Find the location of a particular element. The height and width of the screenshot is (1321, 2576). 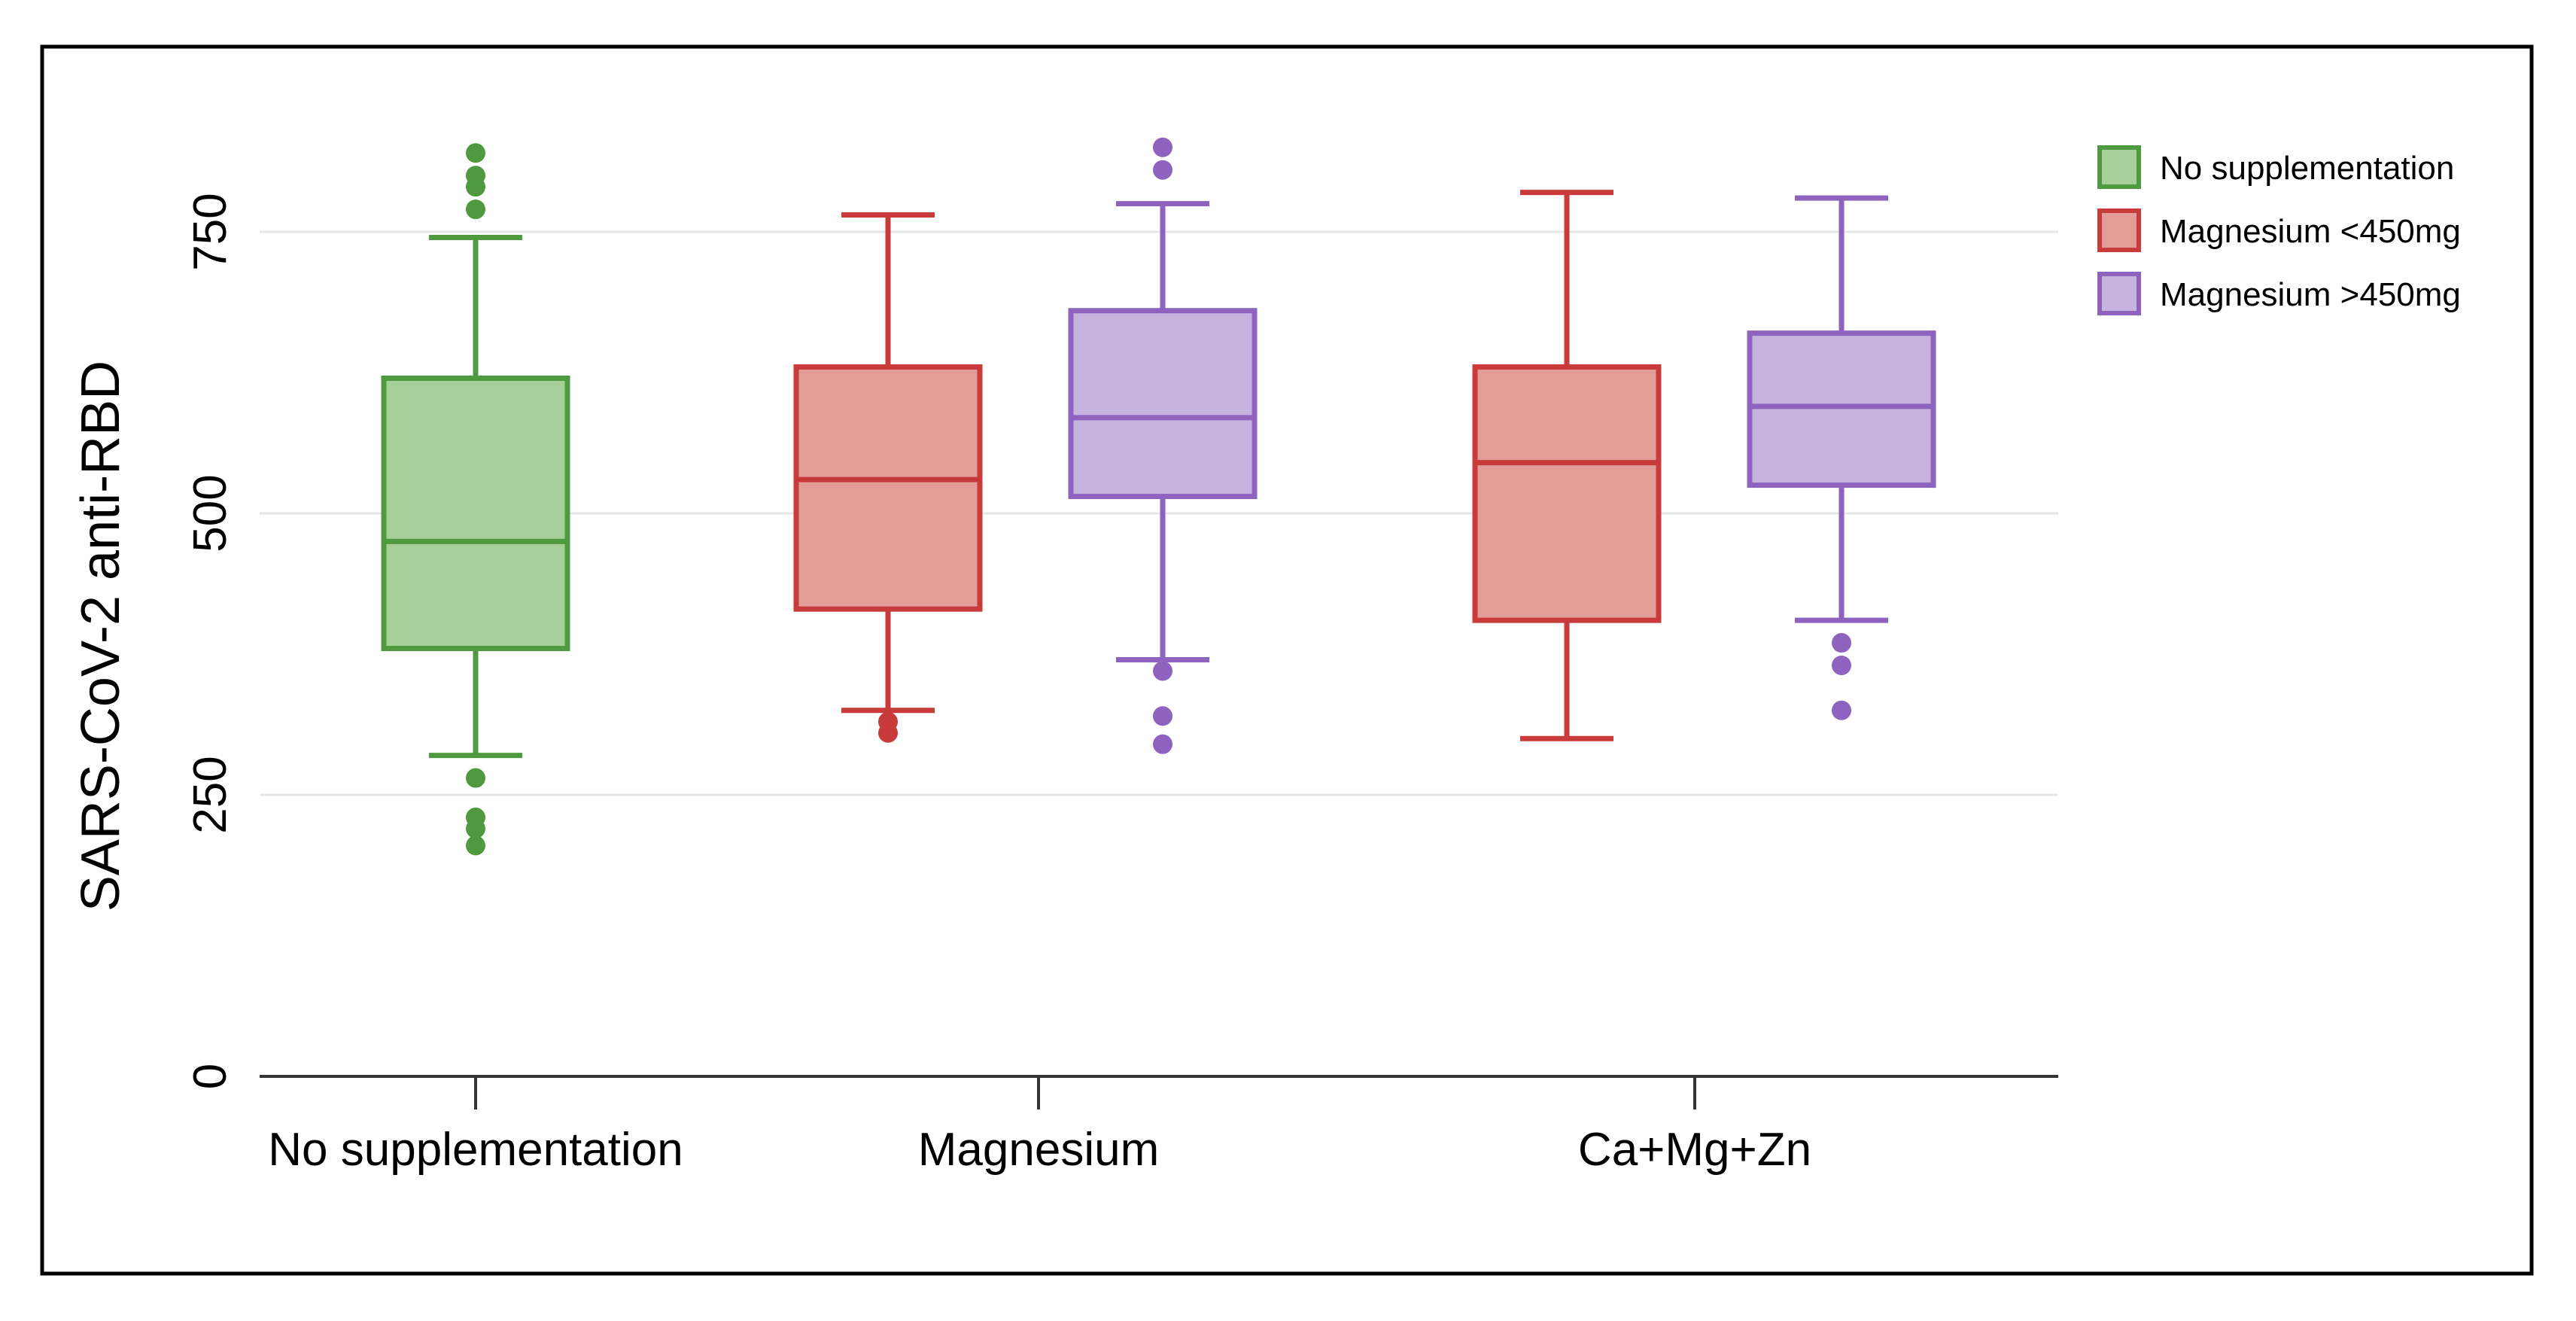

y-tick-label-750: 750 is located at coordinates (210, 232).